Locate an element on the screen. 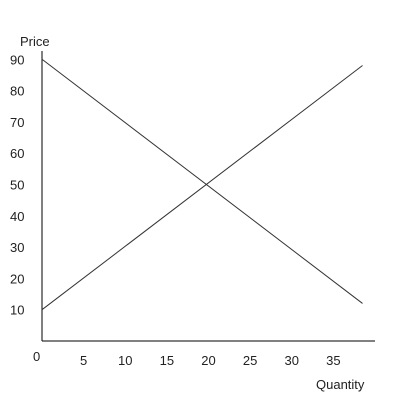 This screenshot has width=415, height=404. origin-label: 0 is located at coordinates (36, 356).